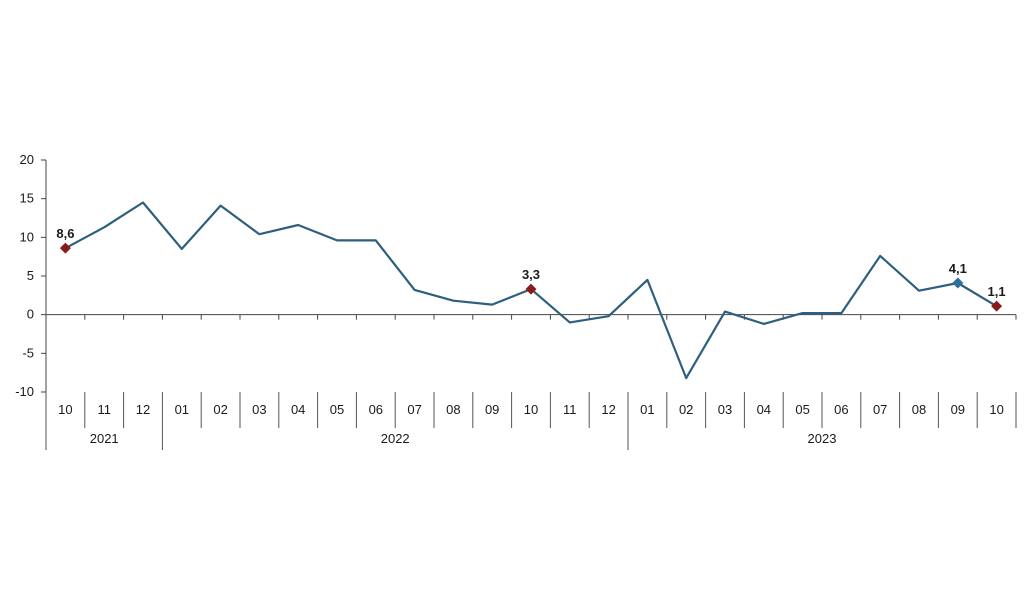 The image size is (1024, 607). What do you see at coordinates (65, 233) in the screenshot?
I see `data-label: 8,6` at bounding box center [65, 233].